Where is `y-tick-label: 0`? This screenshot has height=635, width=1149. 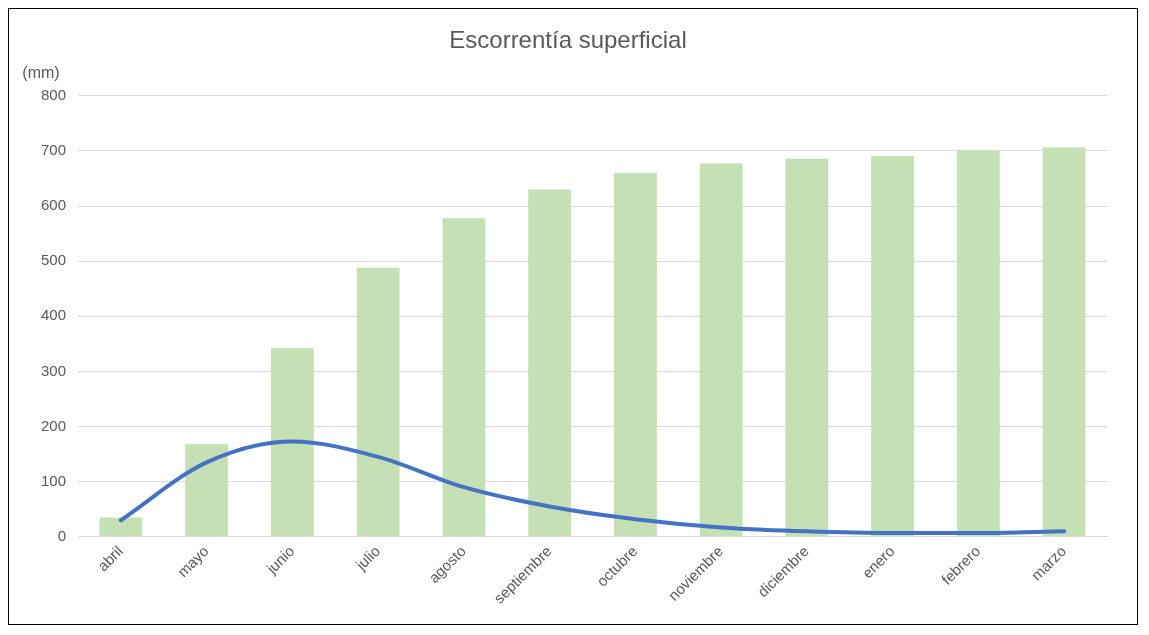
y-tick-label: 0 is located at coordinates (62, 535).